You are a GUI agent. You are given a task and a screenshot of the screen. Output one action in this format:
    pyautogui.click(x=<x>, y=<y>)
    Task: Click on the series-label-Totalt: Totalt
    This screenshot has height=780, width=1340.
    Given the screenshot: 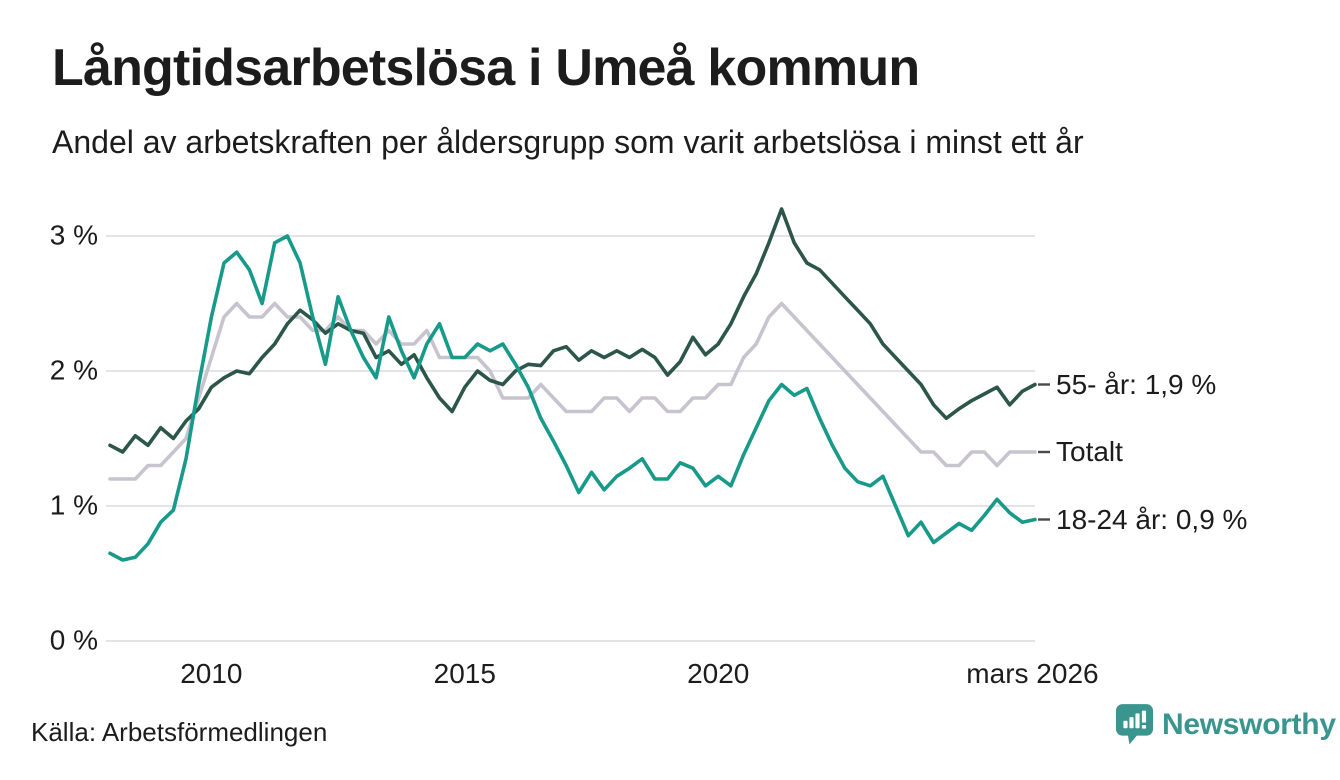 What is the action you would take?
    pyautogui.click(x=1089, y=451)
    